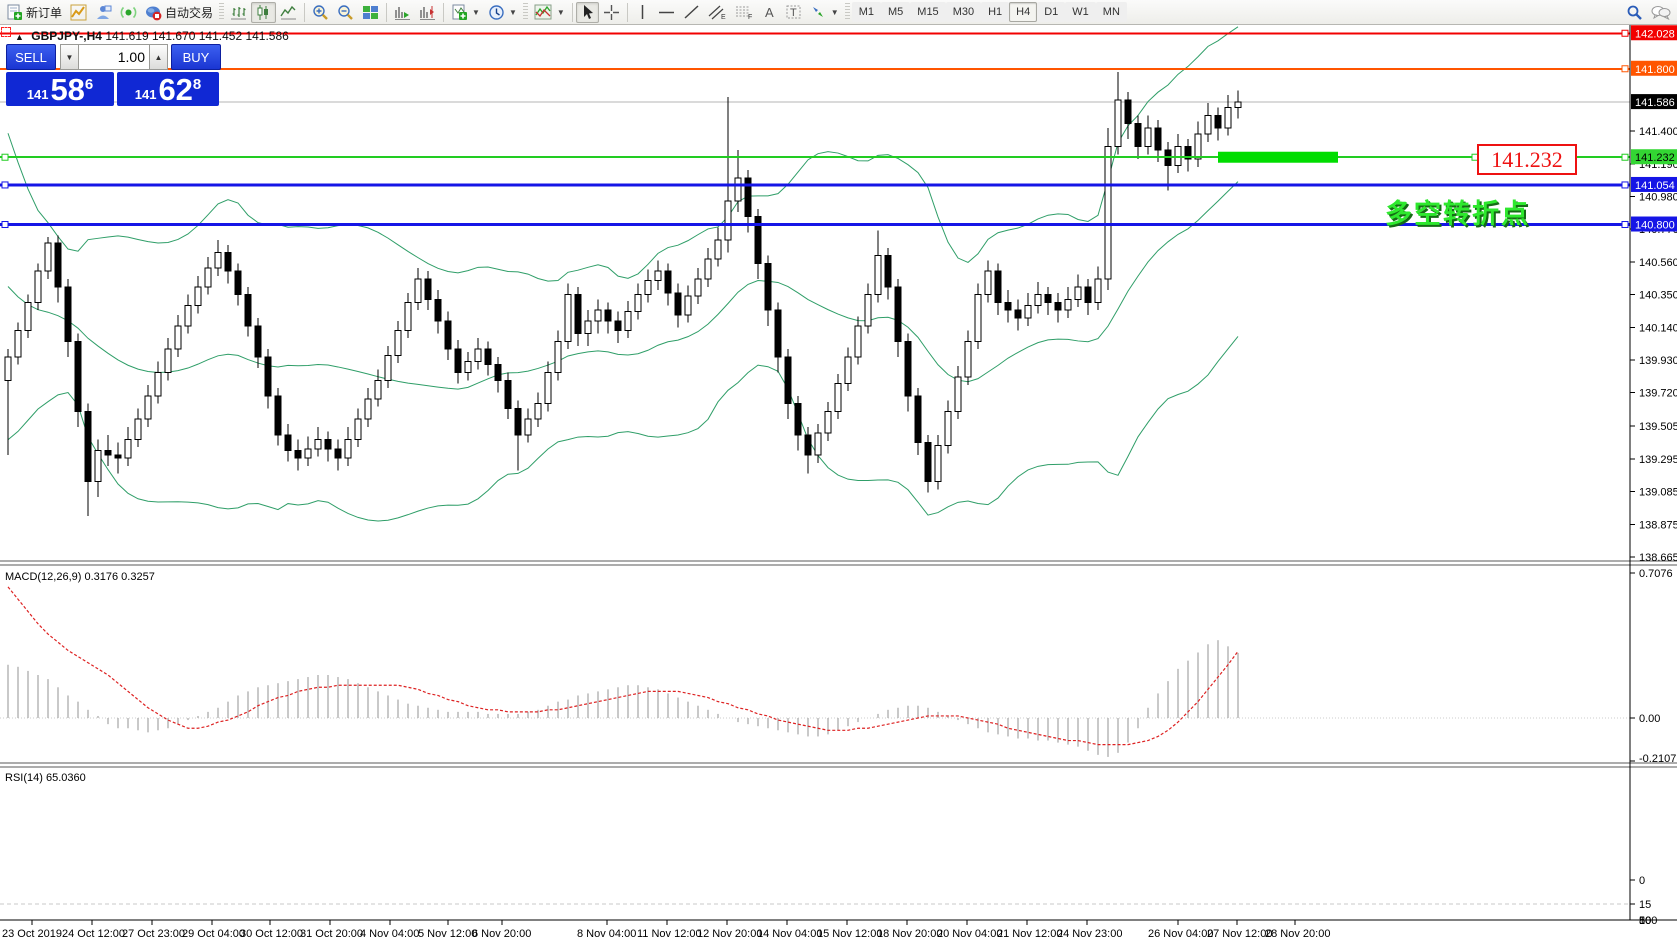 This screenshot has width=1677, height=948. What do you see at coordinates (1023, 12) in the screenshot?
I see `timeframe-h4-button: H4` at bounding box center [1023, 12].